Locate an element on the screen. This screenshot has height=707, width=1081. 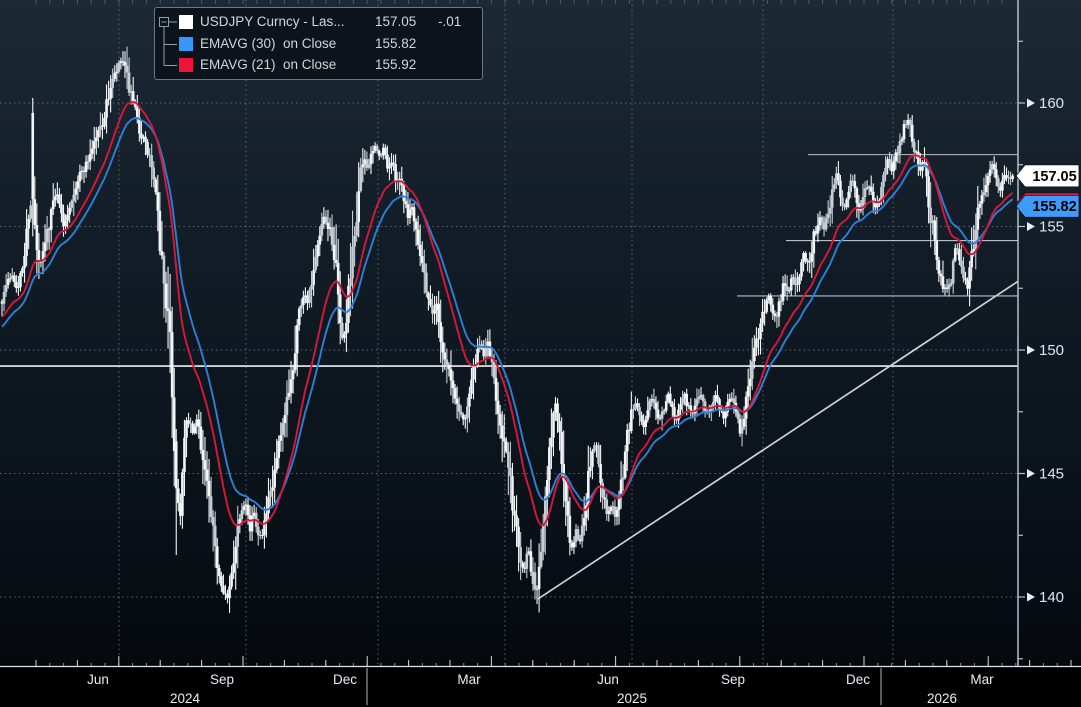
legend-series-value: 155.92 is located at coordinates (396, 64).